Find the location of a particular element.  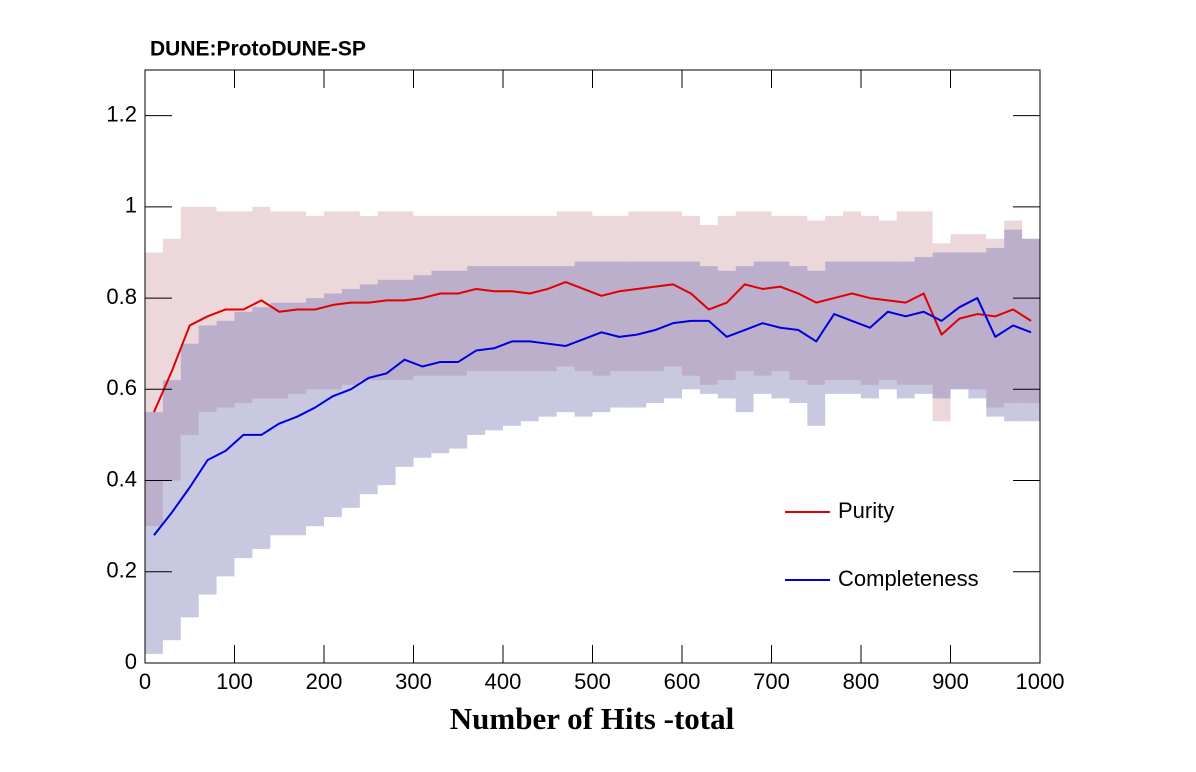

y-tick-label: 0.4 is located at coordinates (121, 478).